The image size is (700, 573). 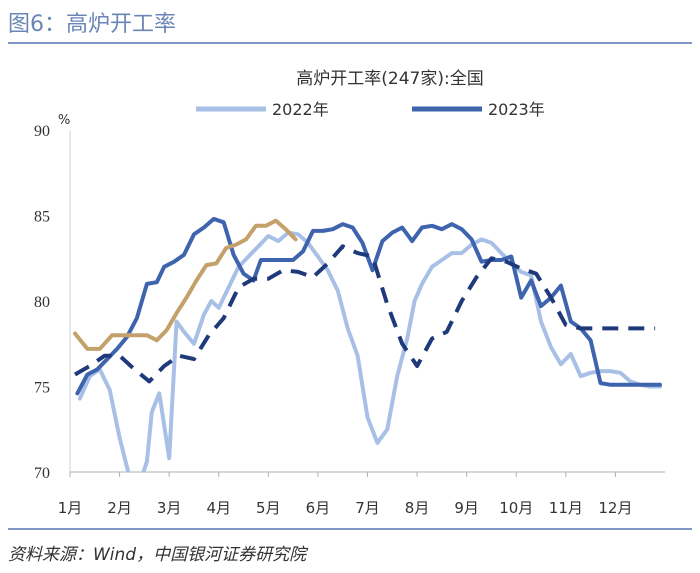 I want to click on y-tick-label: 90, so click(x=42, y=131).